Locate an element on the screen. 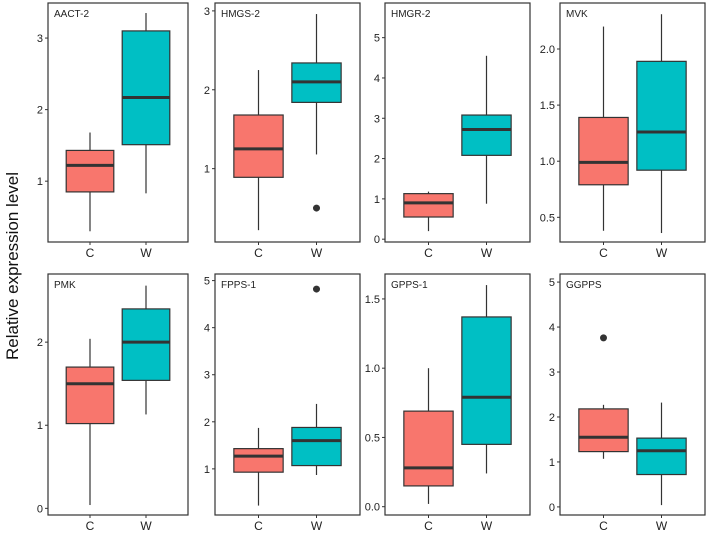  panel-title: AACT-2 is located at coordinates (71, 14).